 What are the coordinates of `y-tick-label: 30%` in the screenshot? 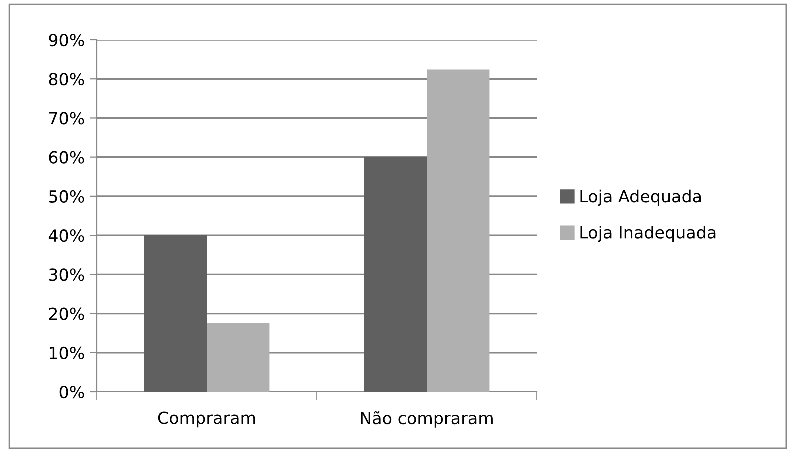 It's located at (66, 275).